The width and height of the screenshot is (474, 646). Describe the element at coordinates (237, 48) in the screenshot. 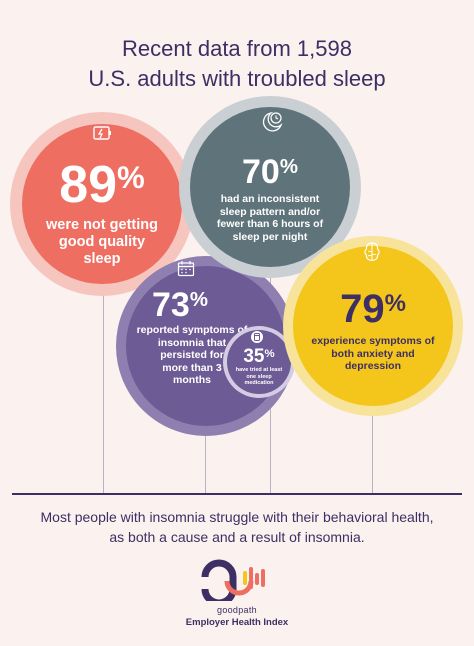

I see `title-line-1: Recent data from 1,598` at that location.